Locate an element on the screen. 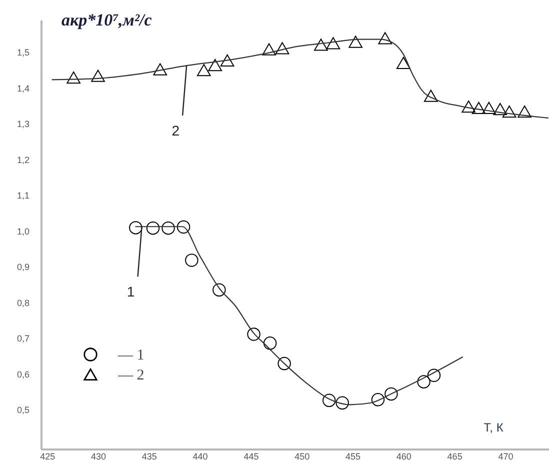 This screenshot has width=549, height=460. y-tick-label: 1,5 is located at coordinates (23, 53).